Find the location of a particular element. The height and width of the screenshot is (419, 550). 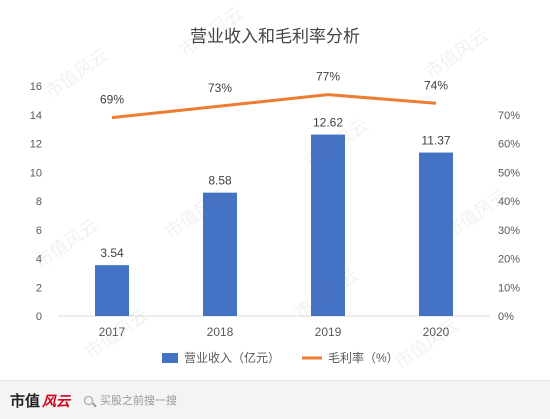

brand-seal: 风云 is located at coordinates (56, 401).